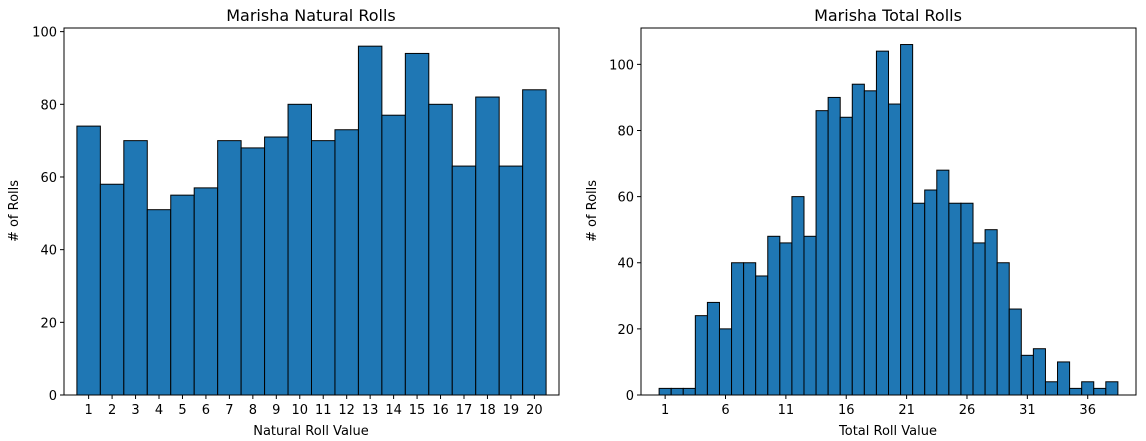 This screenshot has height=441, width=1146. What do you see at coordinates (725, 410) in the screenshot?
I see `x-tick-label: 6` at bounding box center [725, 410].